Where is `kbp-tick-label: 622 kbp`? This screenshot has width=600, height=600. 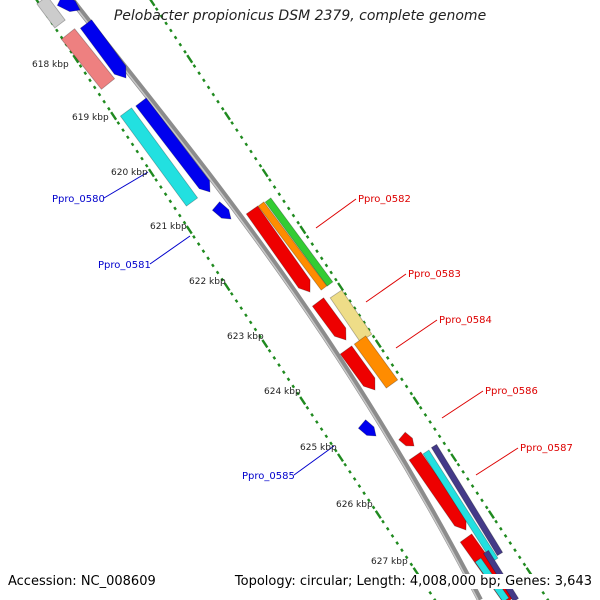
kbp-tick-label: 622 kbp is located at coordinates (207, 282).